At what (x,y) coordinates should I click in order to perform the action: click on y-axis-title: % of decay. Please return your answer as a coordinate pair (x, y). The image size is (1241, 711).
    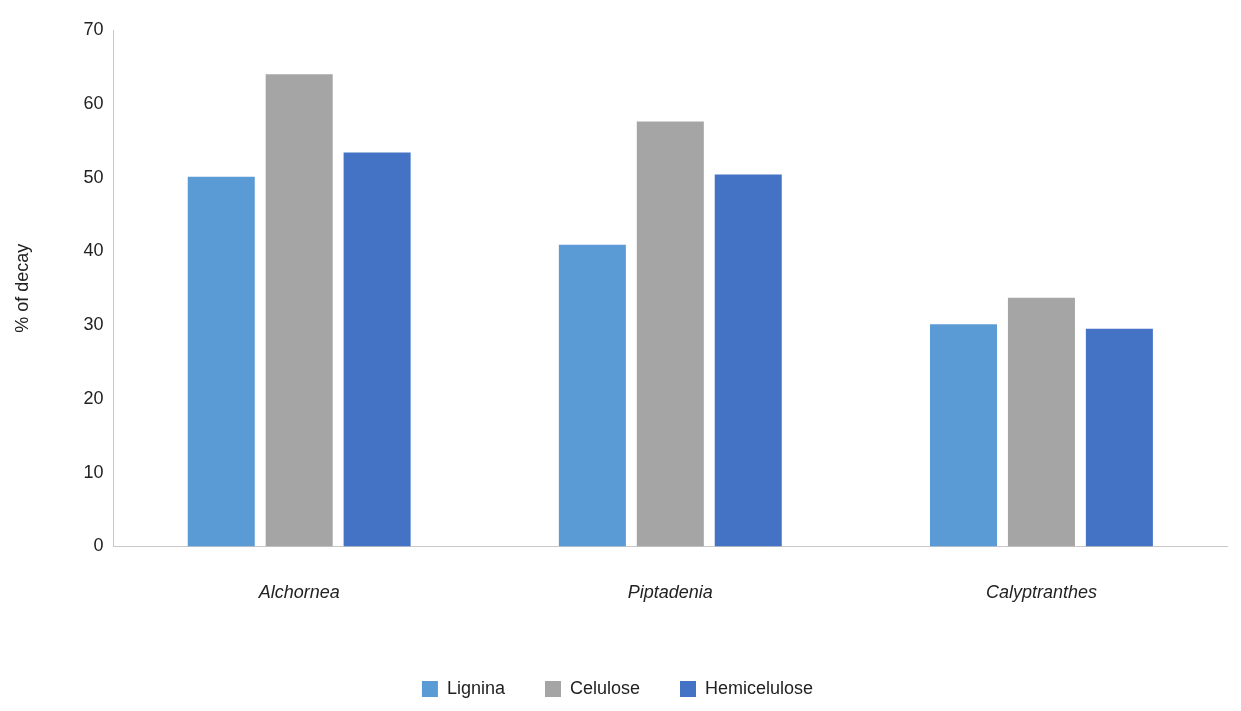
    Looking at the image, I should click on (21, 288).